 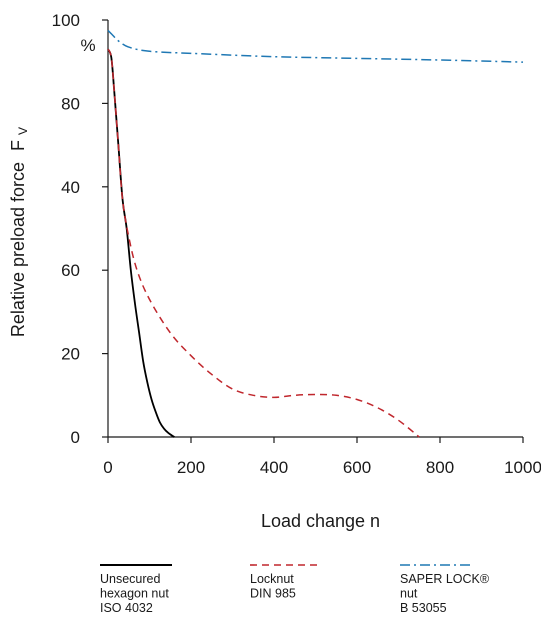 I want to click on y-unit-label: %, so click(x=87, y=45).